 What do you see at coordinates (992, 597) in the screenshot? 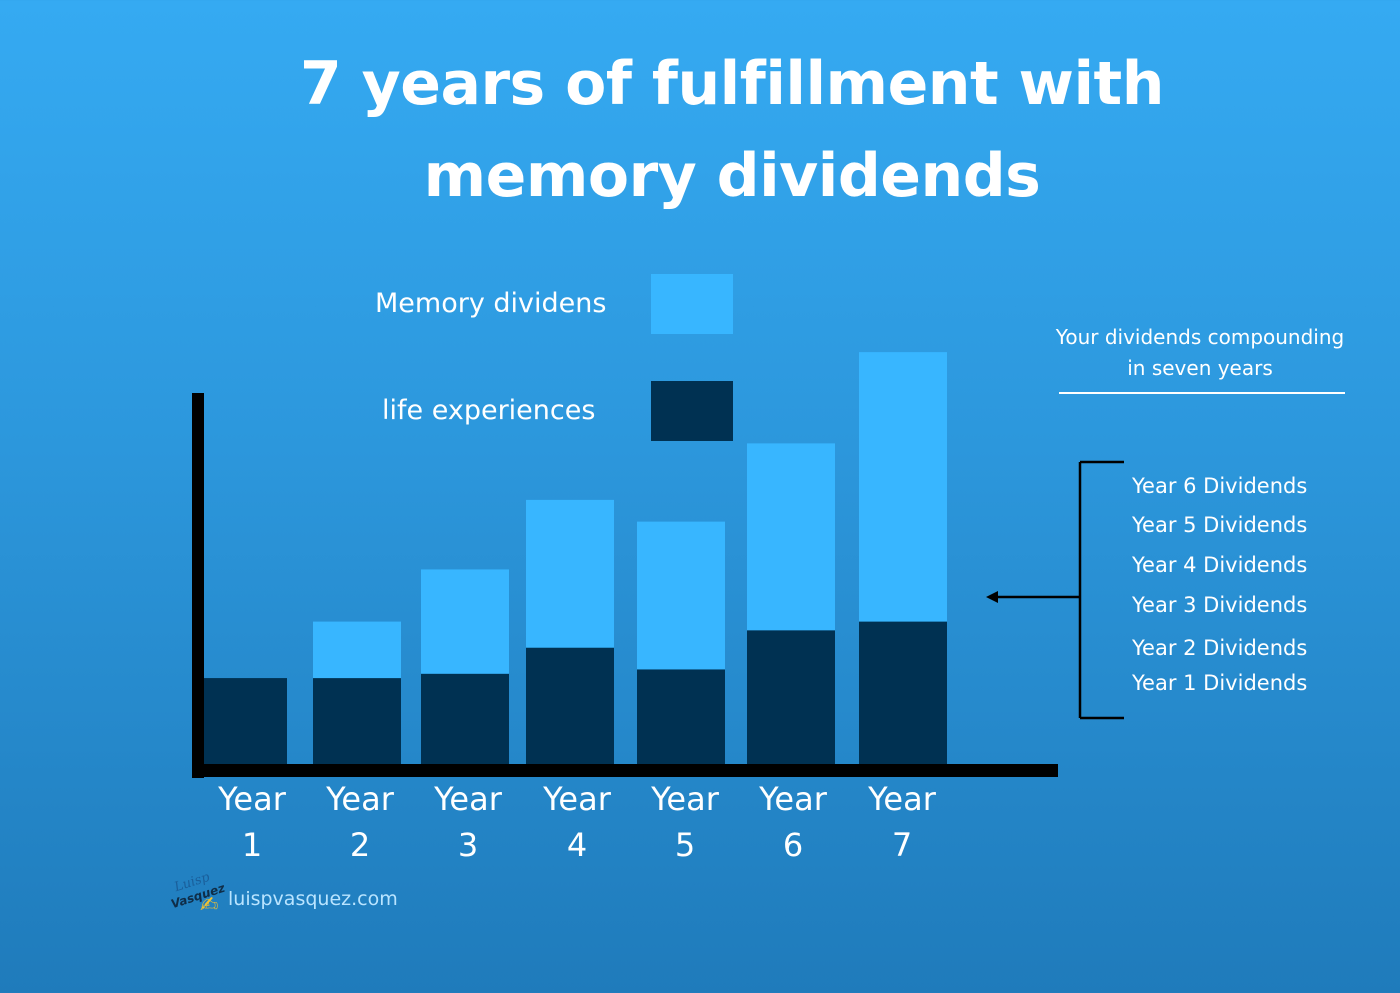
I see `arrow-left-icon` at bounding box center [992, 597].